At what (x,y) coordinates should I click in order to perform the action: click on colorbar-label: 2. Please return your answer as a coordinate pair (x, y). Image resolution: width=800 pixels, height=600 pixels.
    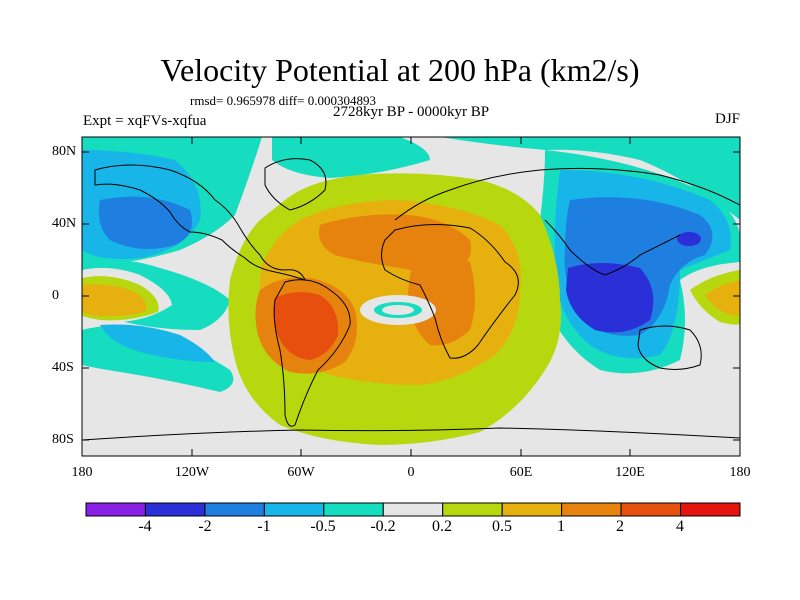
    Looking at the image, I should click on (620, 526).